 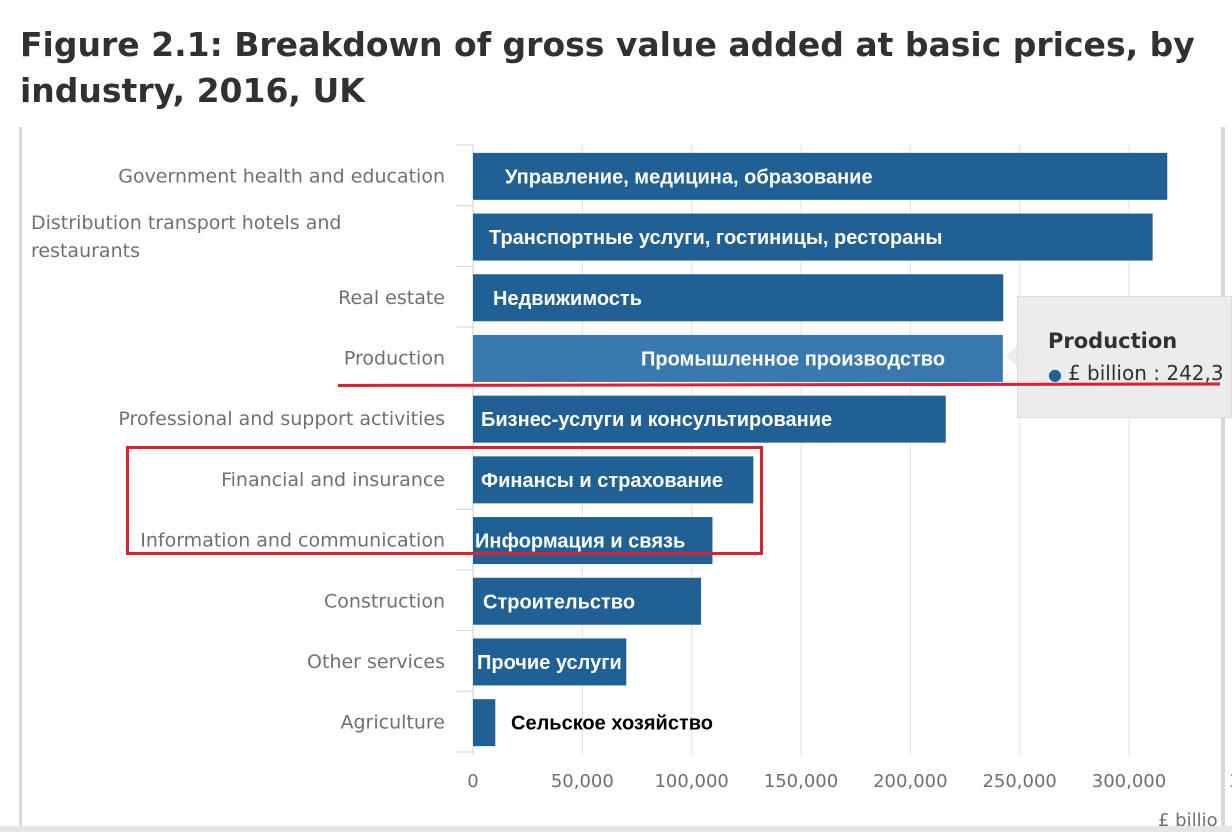 What do you see at coordinates (1019, 781) in the screenshot?
I see `x-tick-label: 250,000` at bounding box center [1019, 781].